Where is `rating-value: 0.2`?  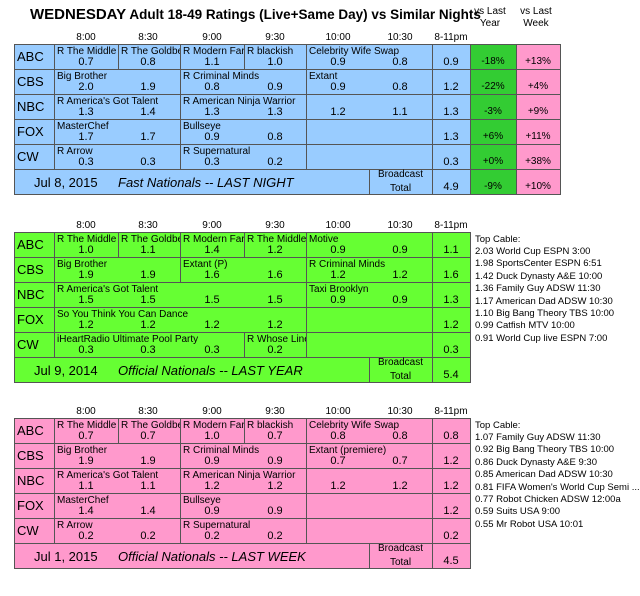
rating-value: 0.2 is located at coordinates (148, 536).